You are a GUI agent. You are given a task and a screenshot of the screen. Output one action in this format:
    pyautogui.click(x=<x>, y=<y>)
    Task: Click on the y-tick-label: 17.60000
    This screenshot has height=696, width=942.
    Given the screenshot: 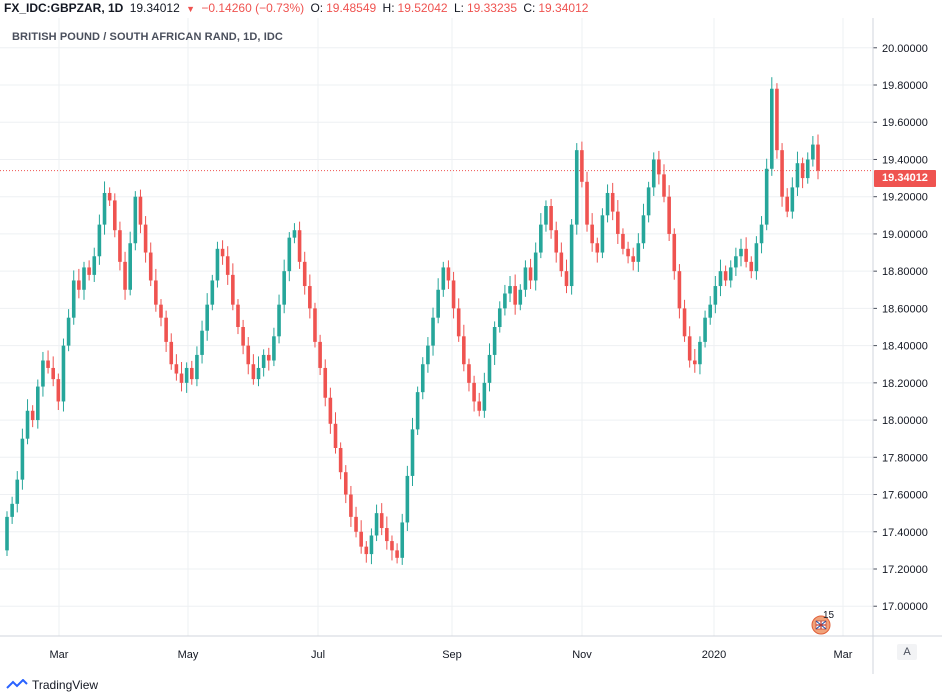 What is the action you would take?
    pyautogui.click(x=905, y=496)
    